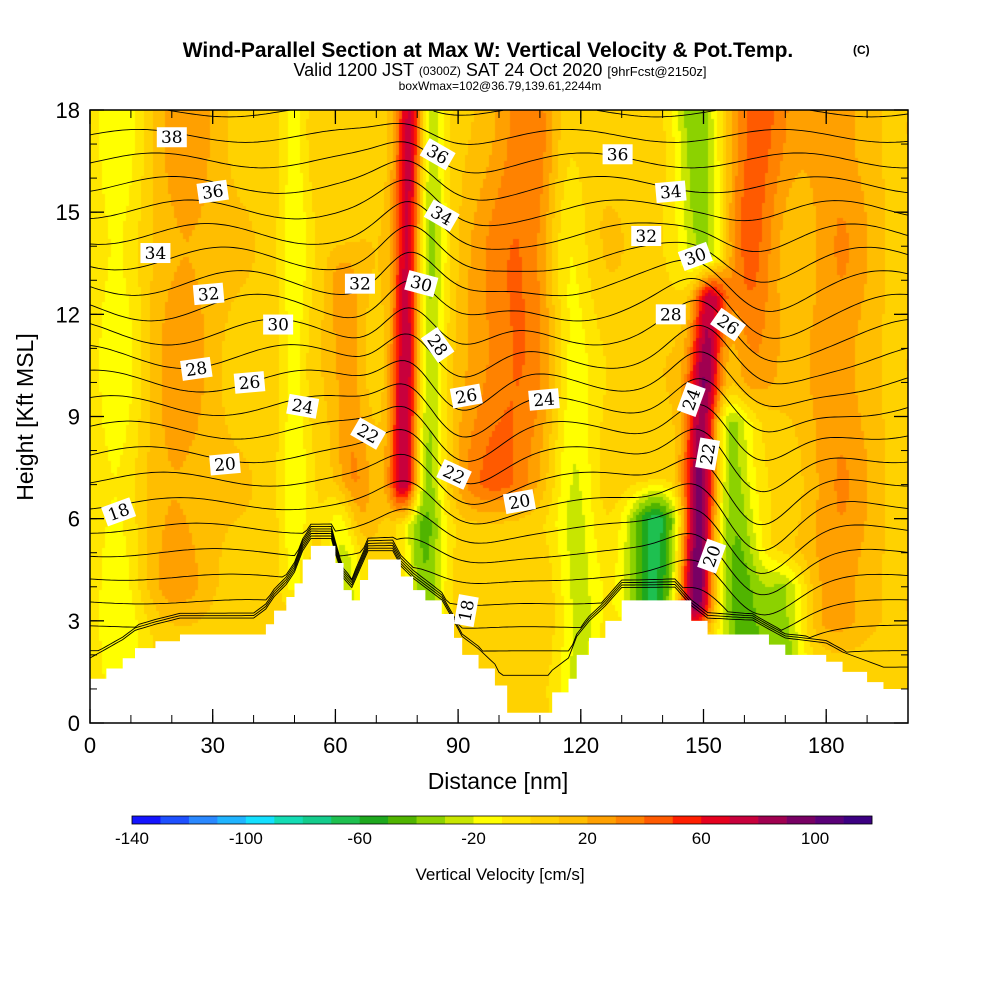 This screenshot has height=1000, width=1000. Describe the element at coordinates (701, 838) in the screenshot. I see `colorbar-tick-label: 60` at that location.